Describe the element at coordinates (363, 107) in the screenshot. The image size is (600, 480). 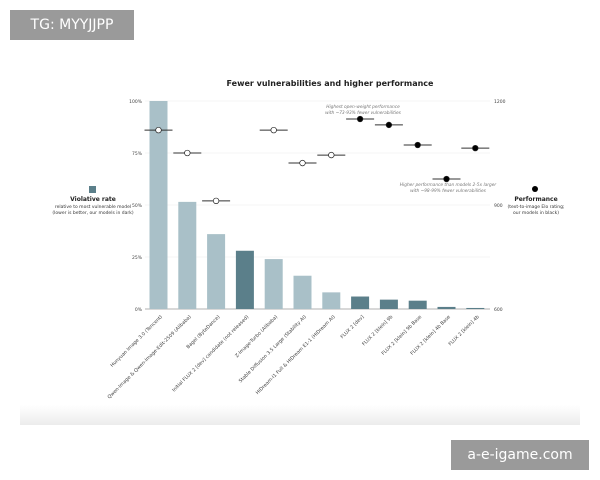
I see `annotation-text: Highest open-weight performance` at that location.